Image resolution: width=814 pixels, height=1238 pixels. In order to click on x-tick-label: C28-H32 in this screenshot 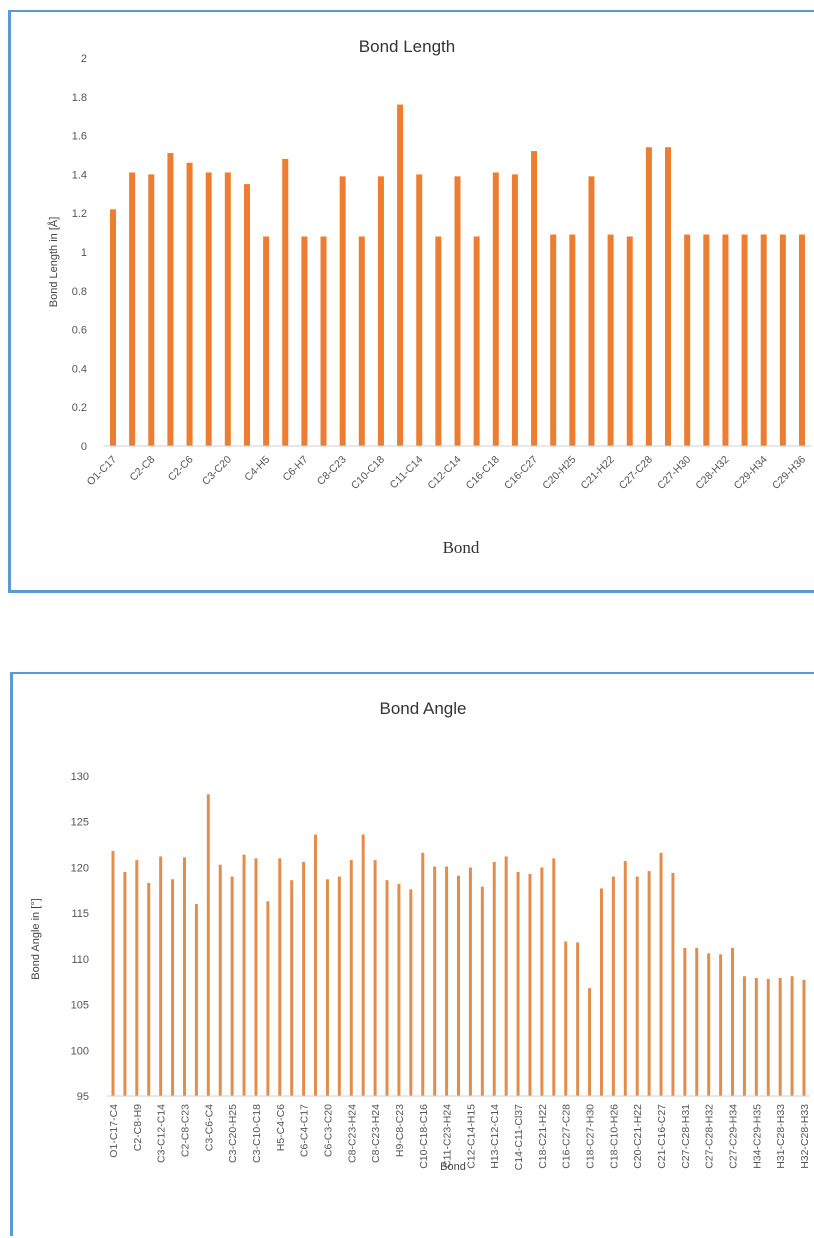, I will do `click(712, 473)`.